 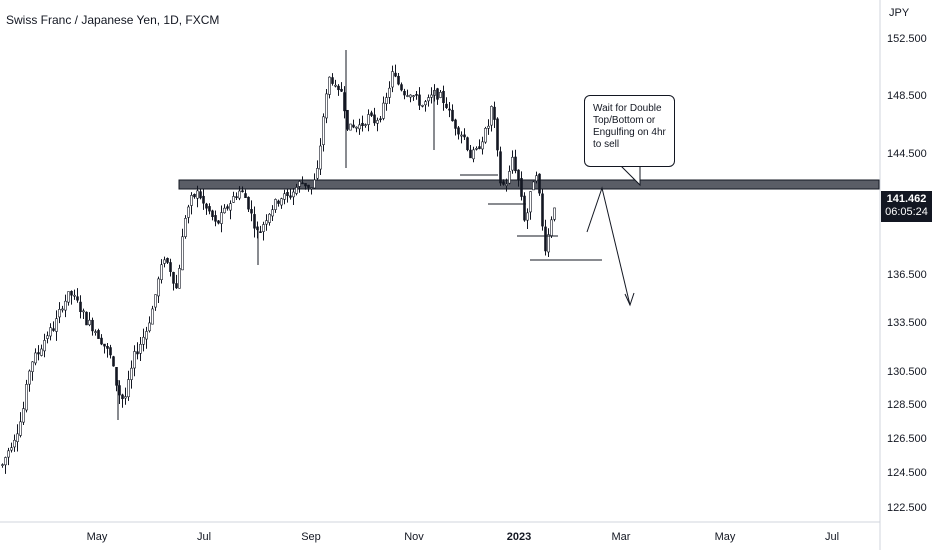 I want to click on structure-lines, so click(x=531, y=217).